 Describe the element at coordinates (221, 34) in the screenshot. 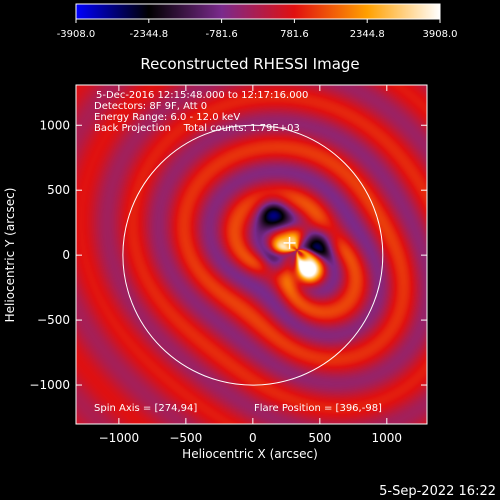

I see `colorbar-tick-label: -781.6` at that location.